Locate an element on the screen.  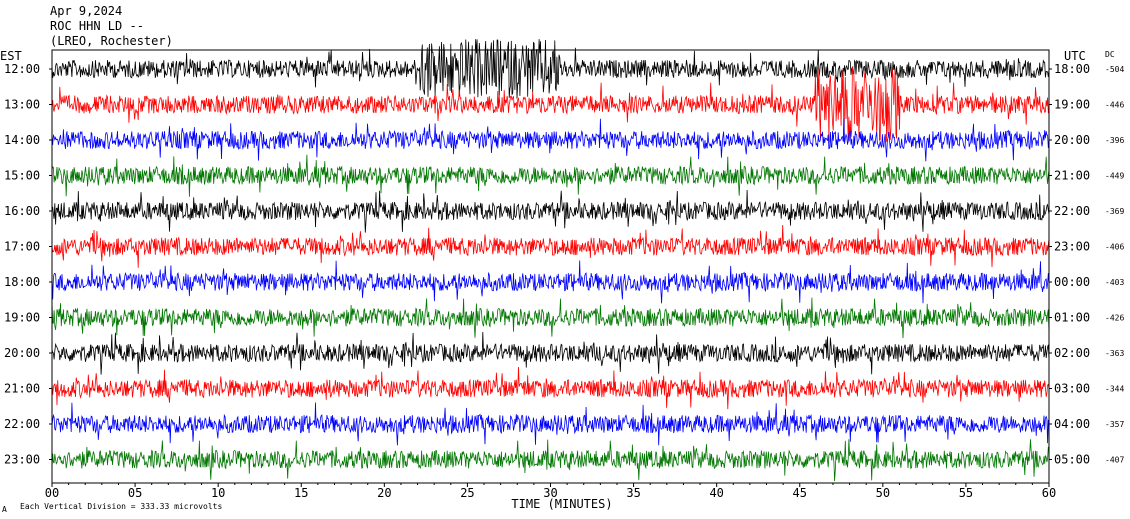
utc-hour-label: 18:00 is located at coordinates (1072, 69).